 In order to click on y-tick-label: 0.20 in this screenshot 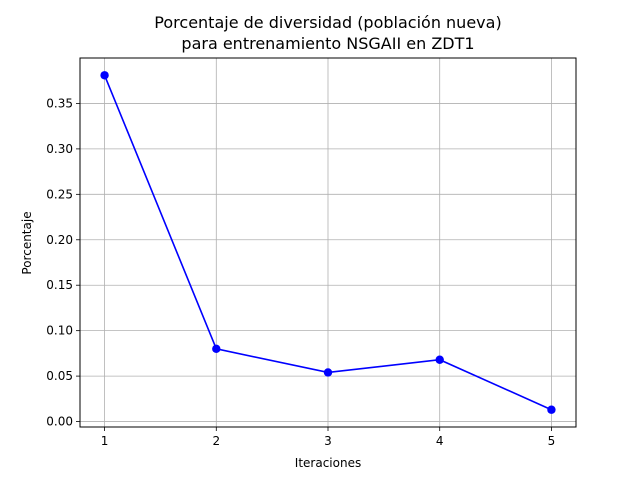, I will do `click(59, 240)`.